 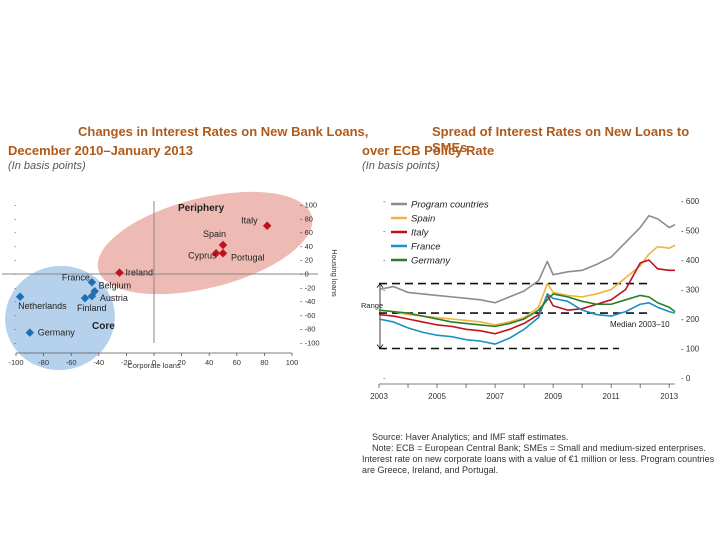 I want to click on scatter-y-tick-label: - -80, so click(x=307, y=329).